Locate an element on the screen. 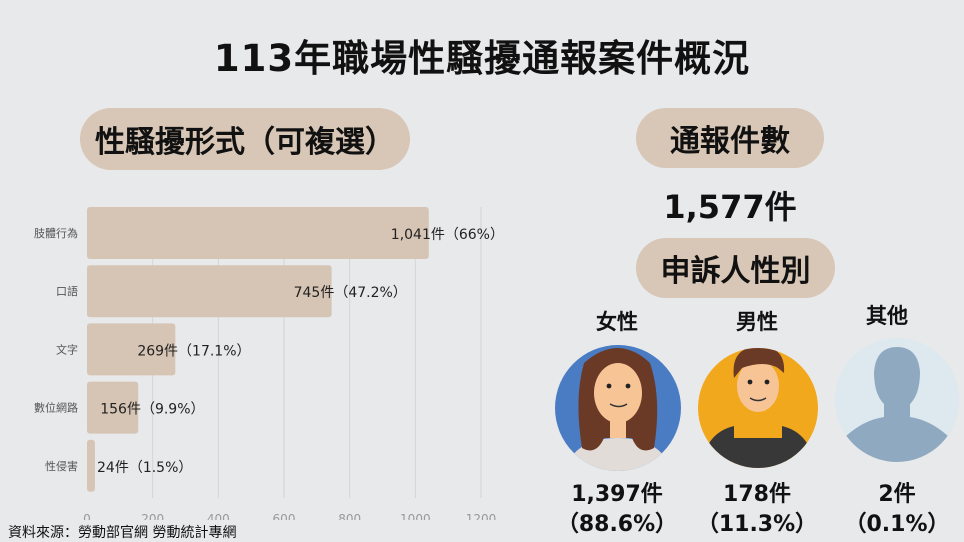  gender-label-male: 男性 is located at coordinates (757, 322).